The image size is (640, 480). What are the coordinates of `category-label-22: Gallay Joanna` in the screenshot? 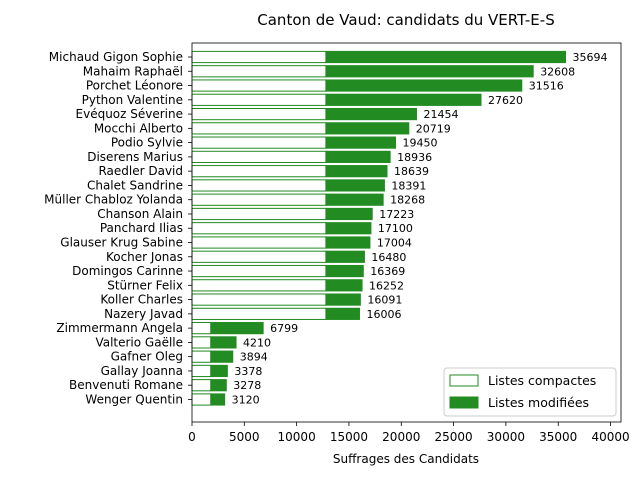 It's located at (142, 371).